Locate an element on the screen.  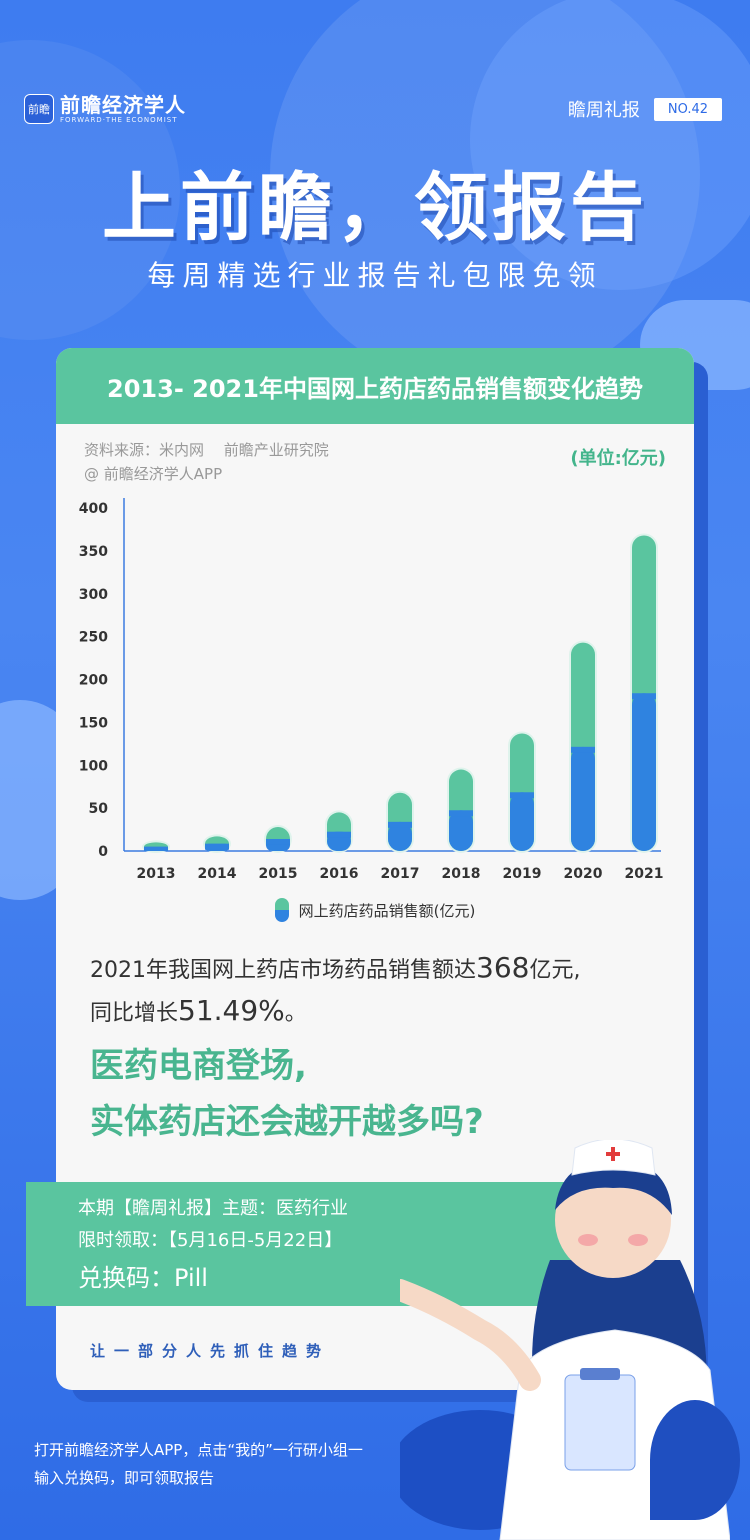
footer-line: 输入兑换码，即可领取报告 is located at coordinates (124, 1478).